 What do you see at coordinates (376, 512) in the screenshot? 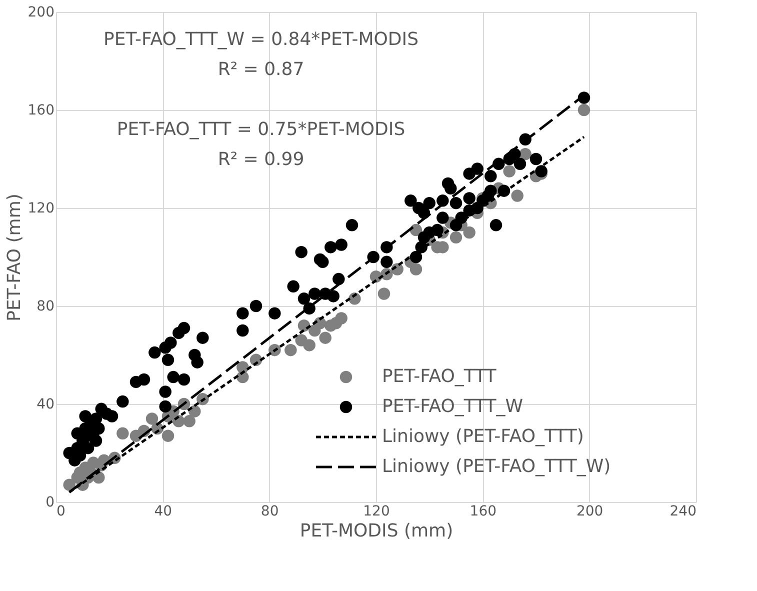
I see `x-tick-label: 120` at bounding box center [376, 512].